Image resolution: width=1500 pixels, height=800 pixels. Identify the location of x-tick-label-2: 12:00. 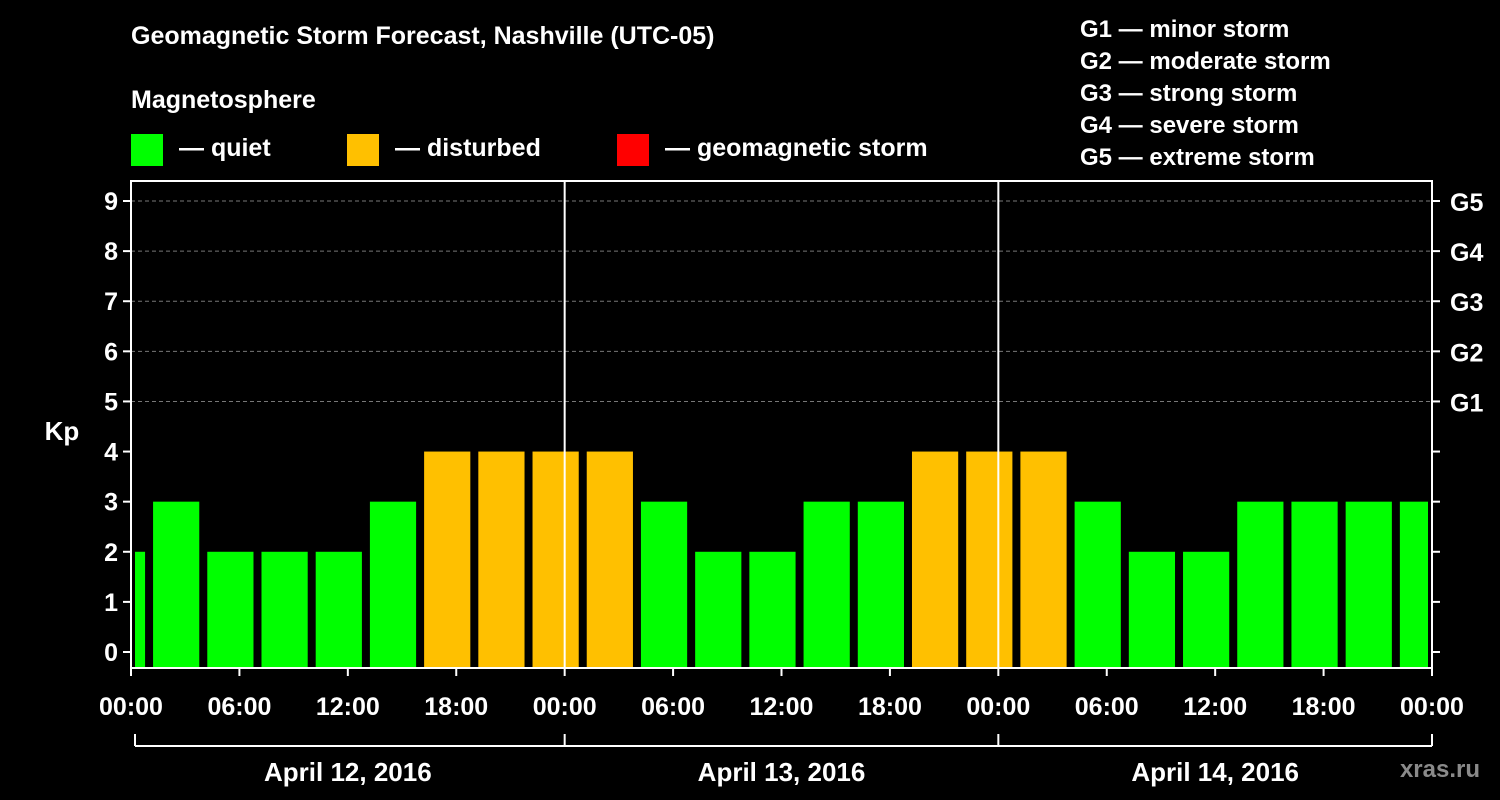
(348, 707).